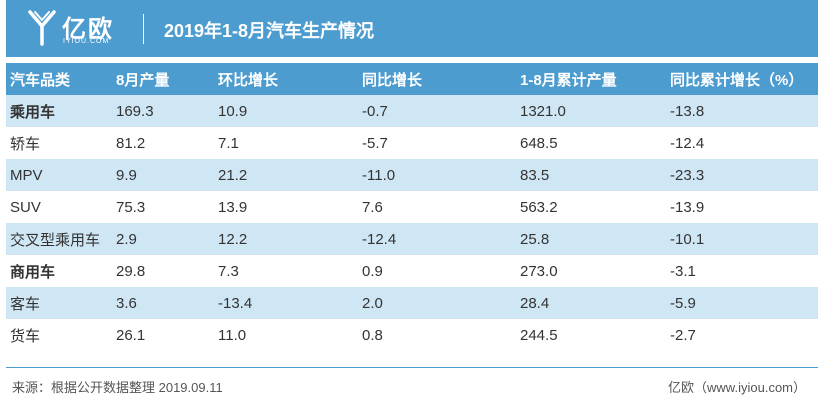 This screenshot has width=820, height=404. What do you see at coordinates (228, 271) in the screenshot?
I see `cell-mom-growth: 7.3` at bounding box center [228, 271].